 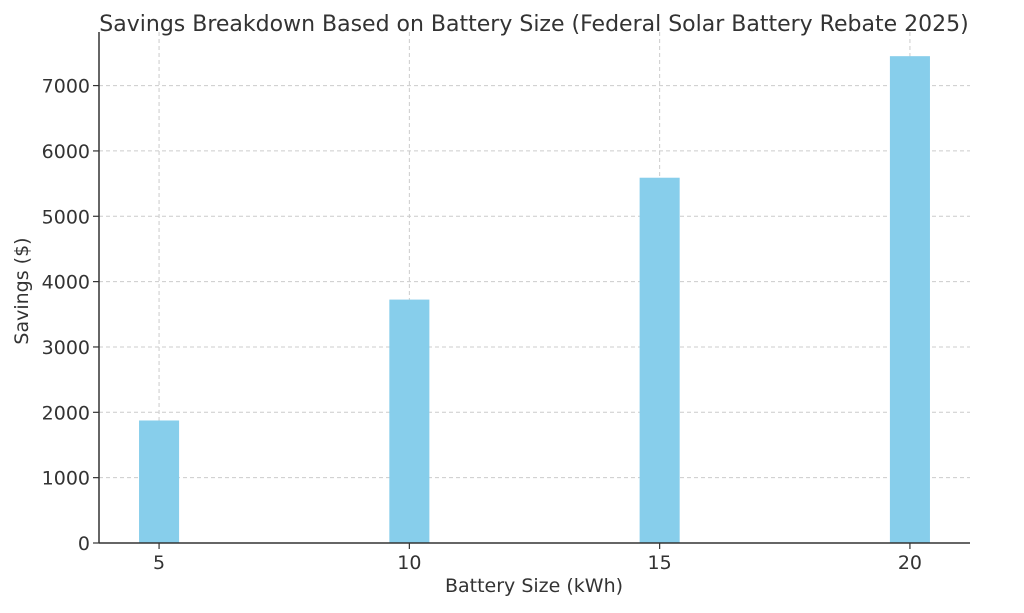 What do you see at coordinates (66, 152) in the screenshot?
I see `y-tick-label: 6000` at bounding box center [66, 152].